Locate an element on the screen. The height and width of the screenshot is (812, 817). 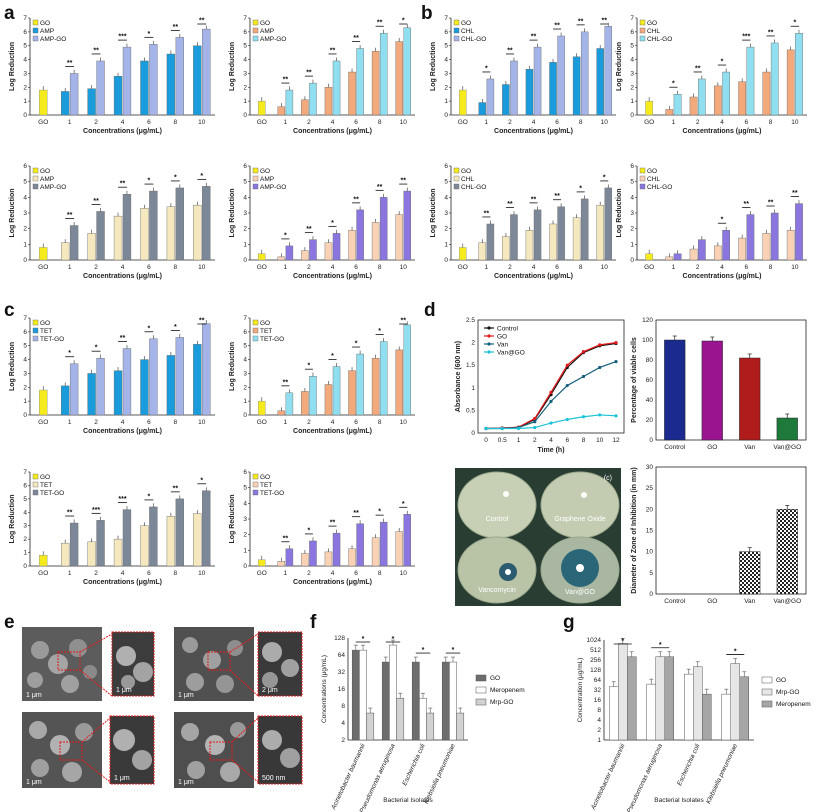
sem-scale-4: 2 μm is located at coordinates (270, 690).